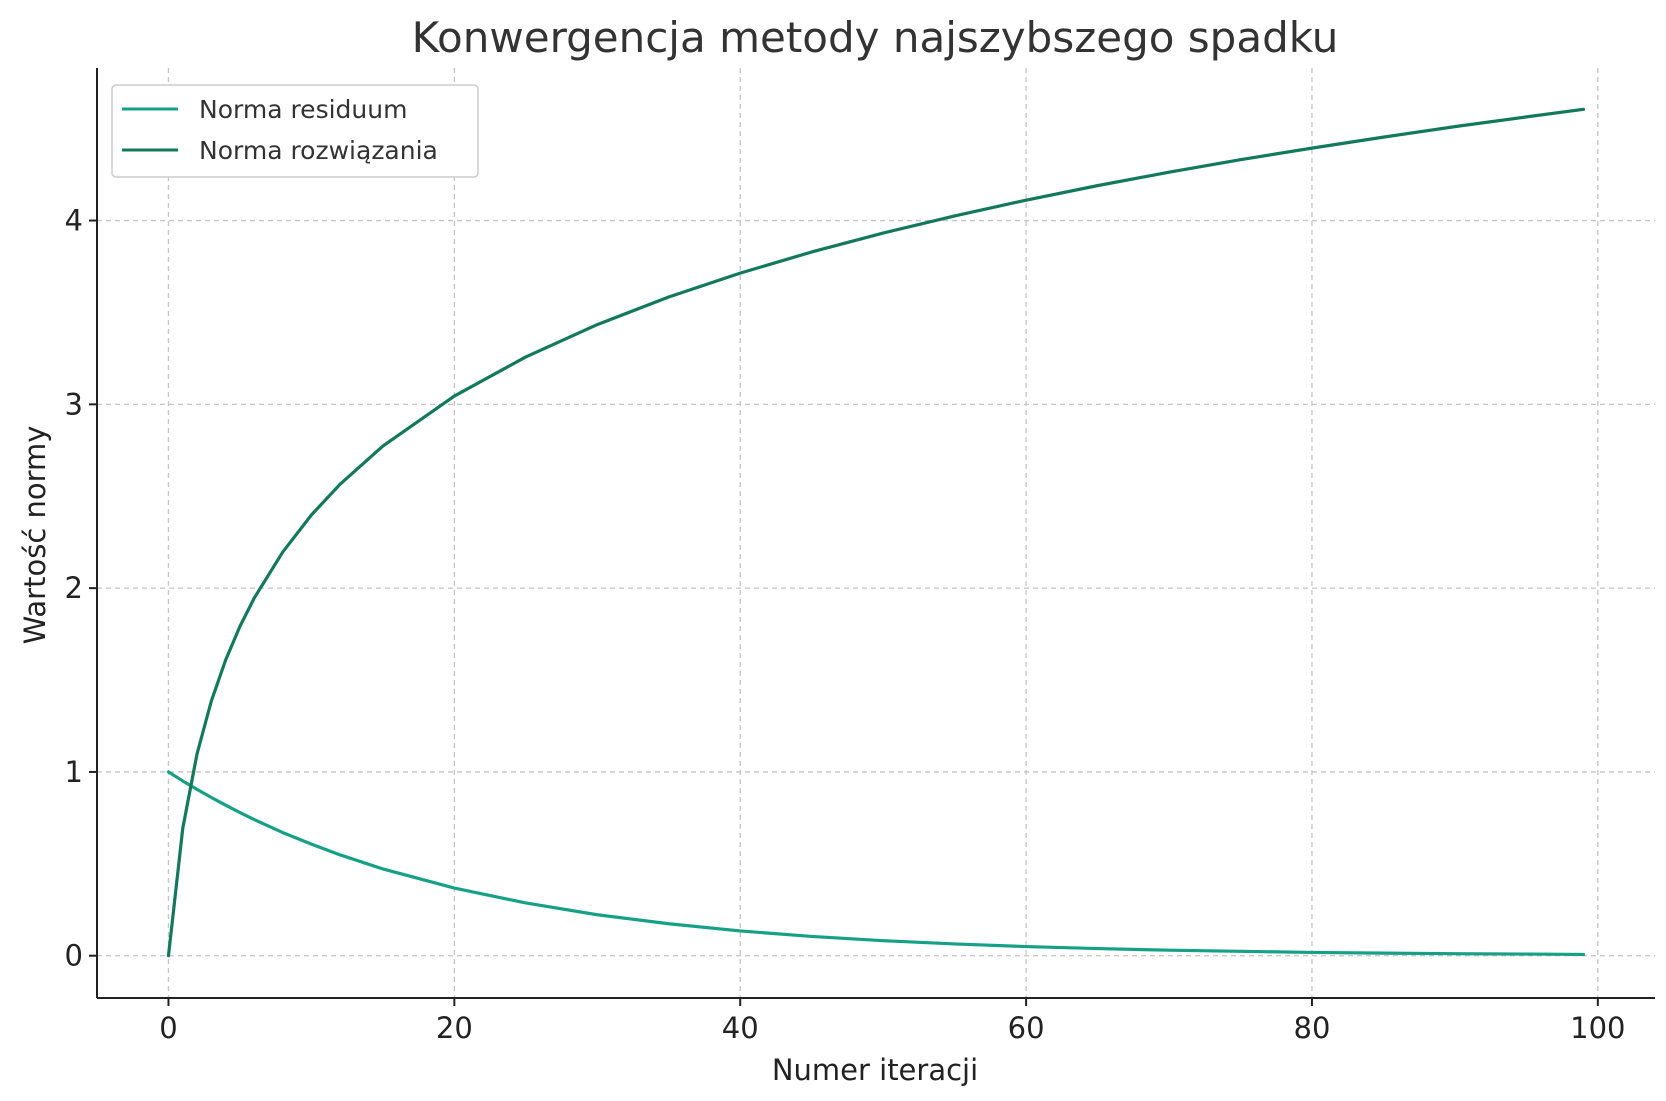 The width and height of the screenshot is (1666, 1101). I want to click on y-tick-label: 2, so click(74, 588).